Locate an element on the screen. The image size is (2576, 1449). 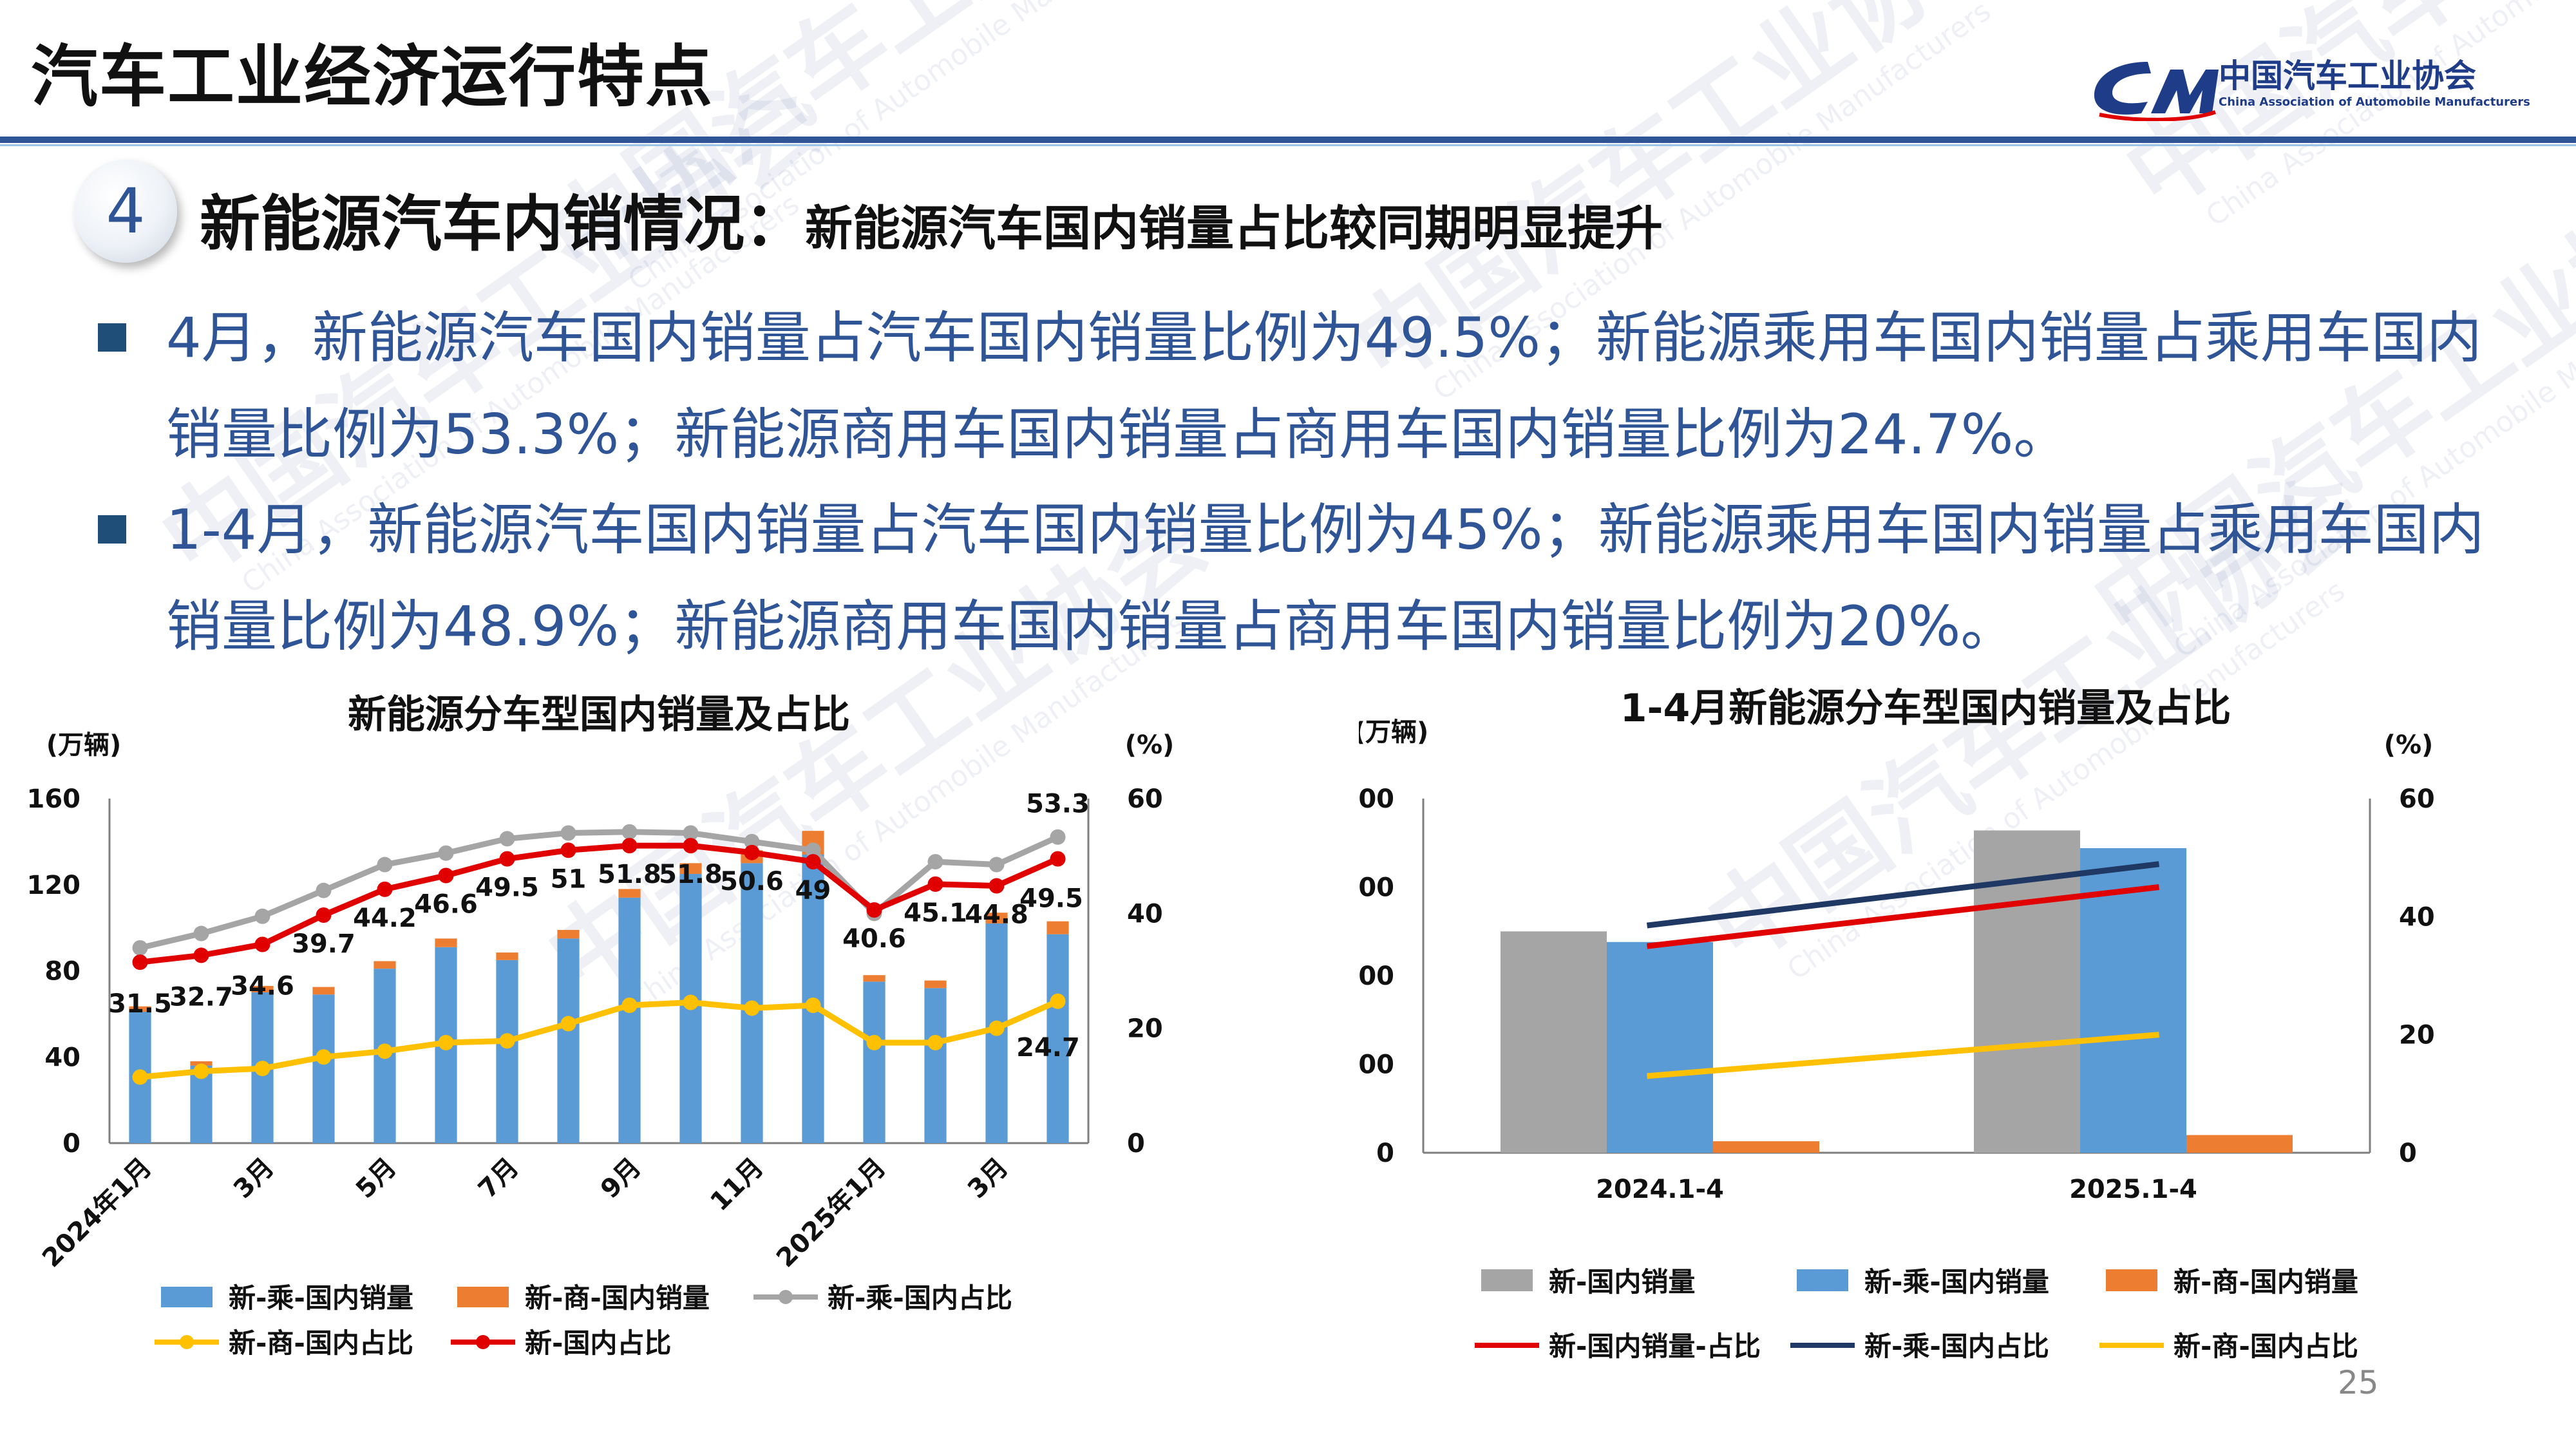
y-left-tick-label: 120 is located at coordinates (54, 885).